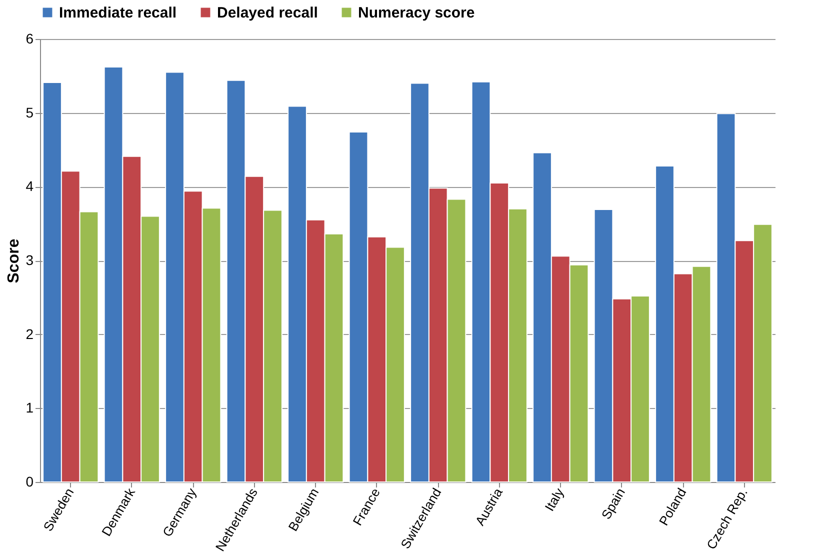 The width and height of the screenshot is (823, 556). What do you see at coordinates (30, 38) in the screenshot?
I see `y-tick-label: 6` at bounding box center [30, 38].